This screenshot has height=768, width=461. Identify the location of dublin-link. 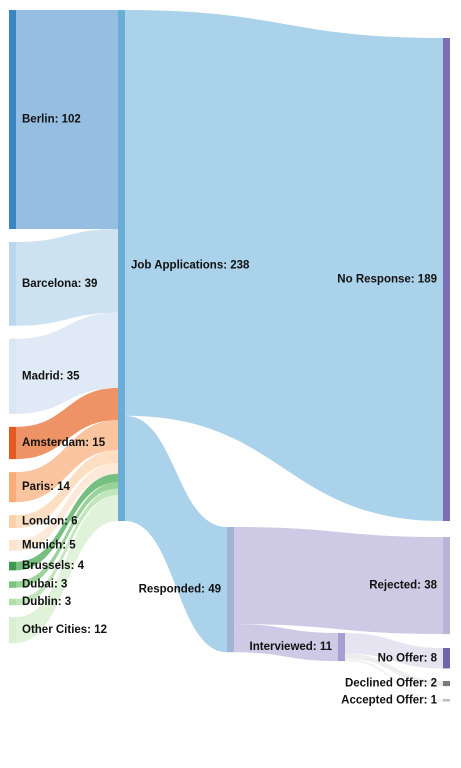
(67, 547).